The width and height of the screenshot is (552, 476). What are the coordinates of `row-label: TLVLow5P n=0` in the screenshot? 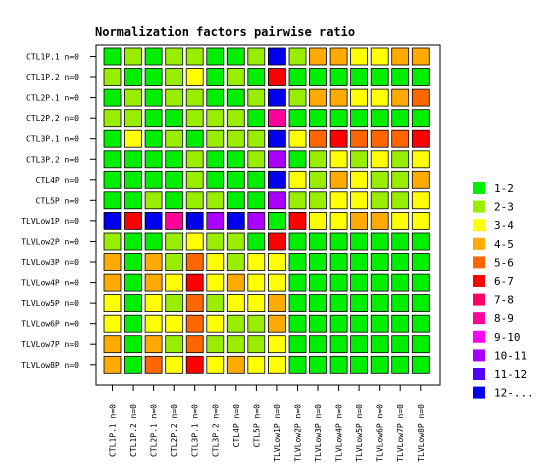 It's located at (50, 303).